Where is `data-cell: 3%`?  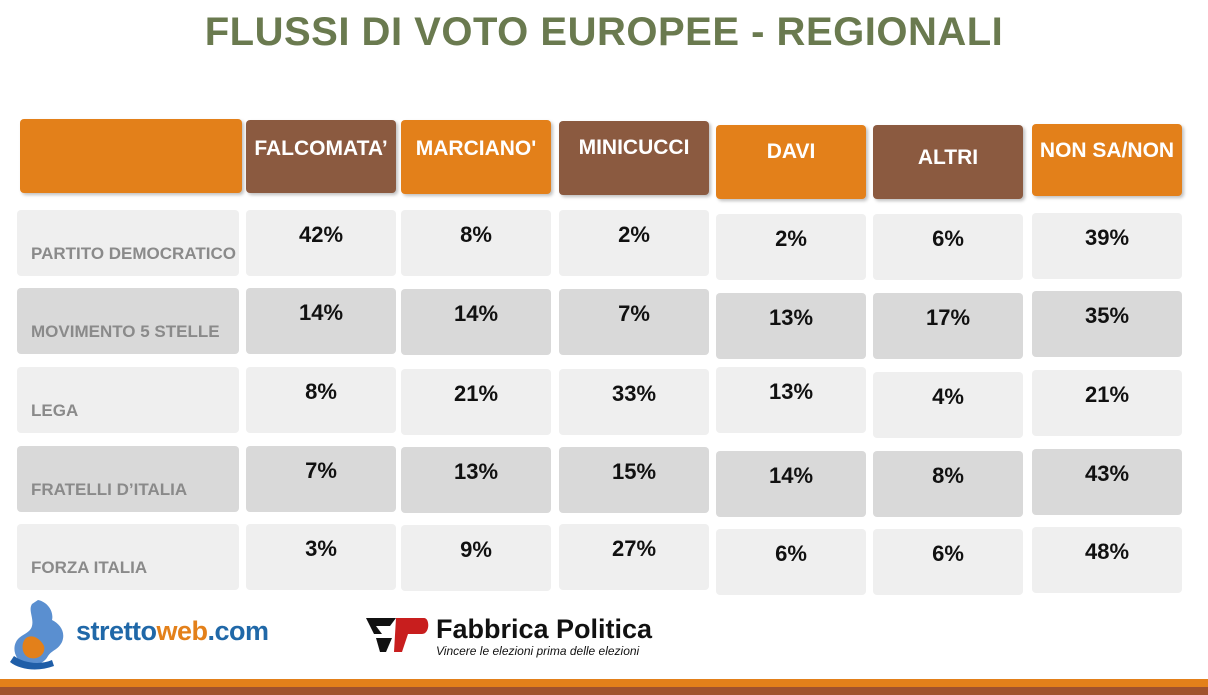 data-cell: 3% is located at coordinates (321, 557).